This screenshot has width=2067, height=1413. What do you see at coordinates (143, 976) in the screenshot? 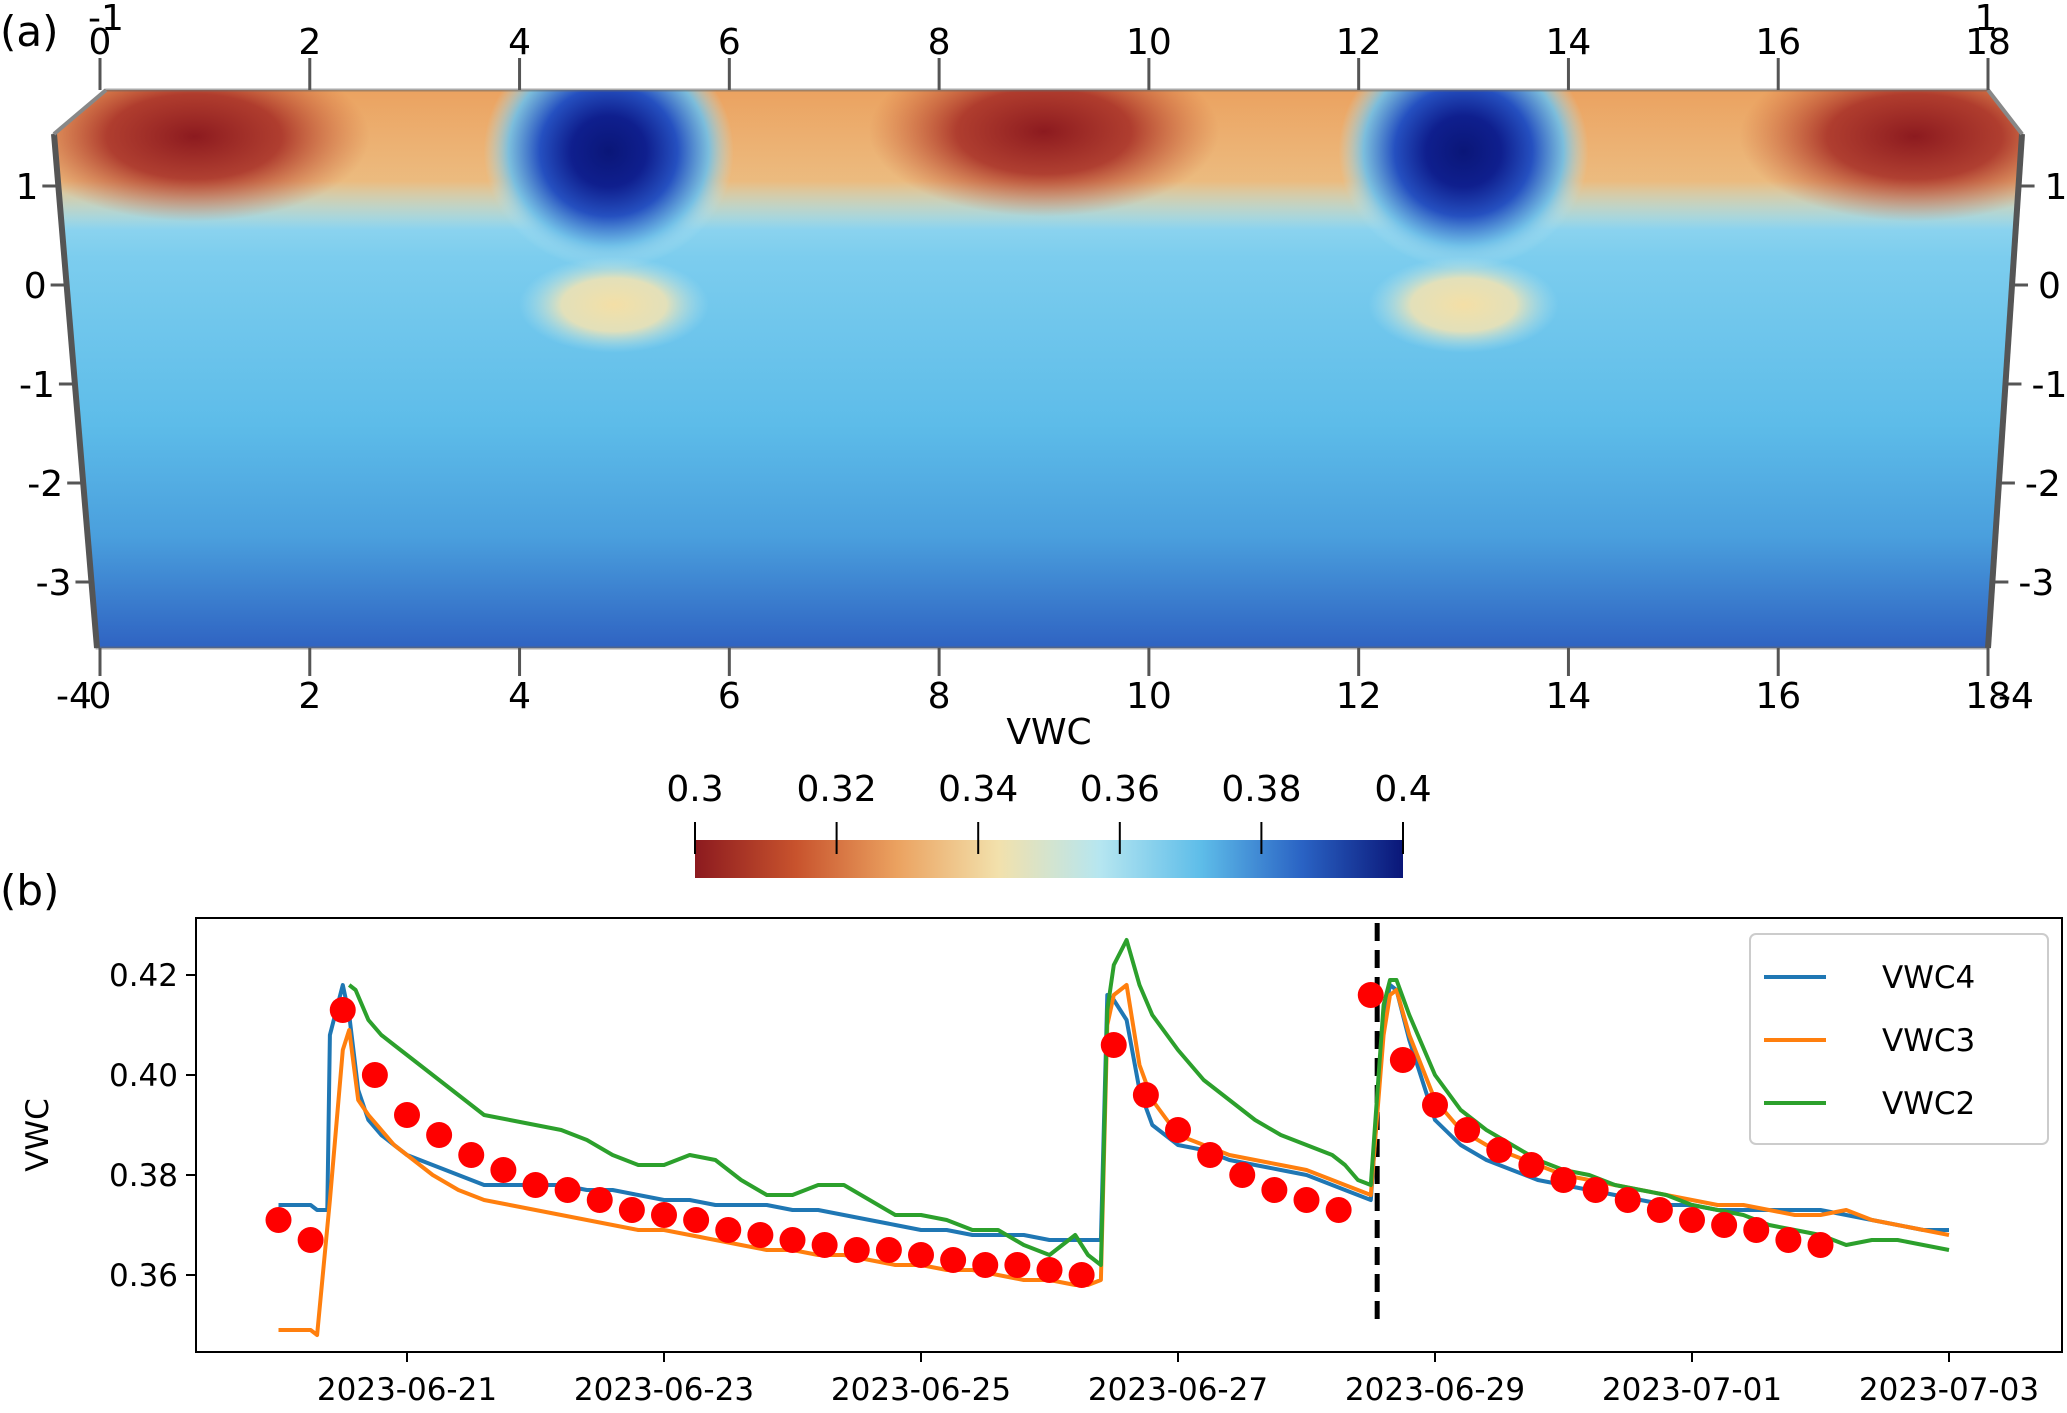
I see `y-tick-label: 0.42` at bounding box center [143, 976].